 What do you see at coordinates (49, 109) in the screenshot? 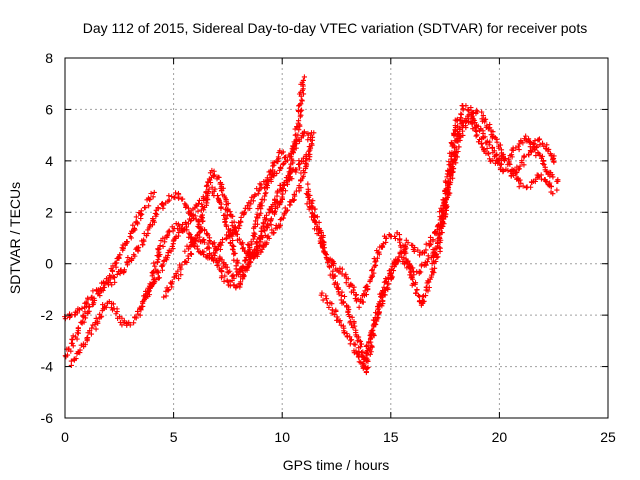
I see `y-tick-label: 6` at bounding box center [49, 109].